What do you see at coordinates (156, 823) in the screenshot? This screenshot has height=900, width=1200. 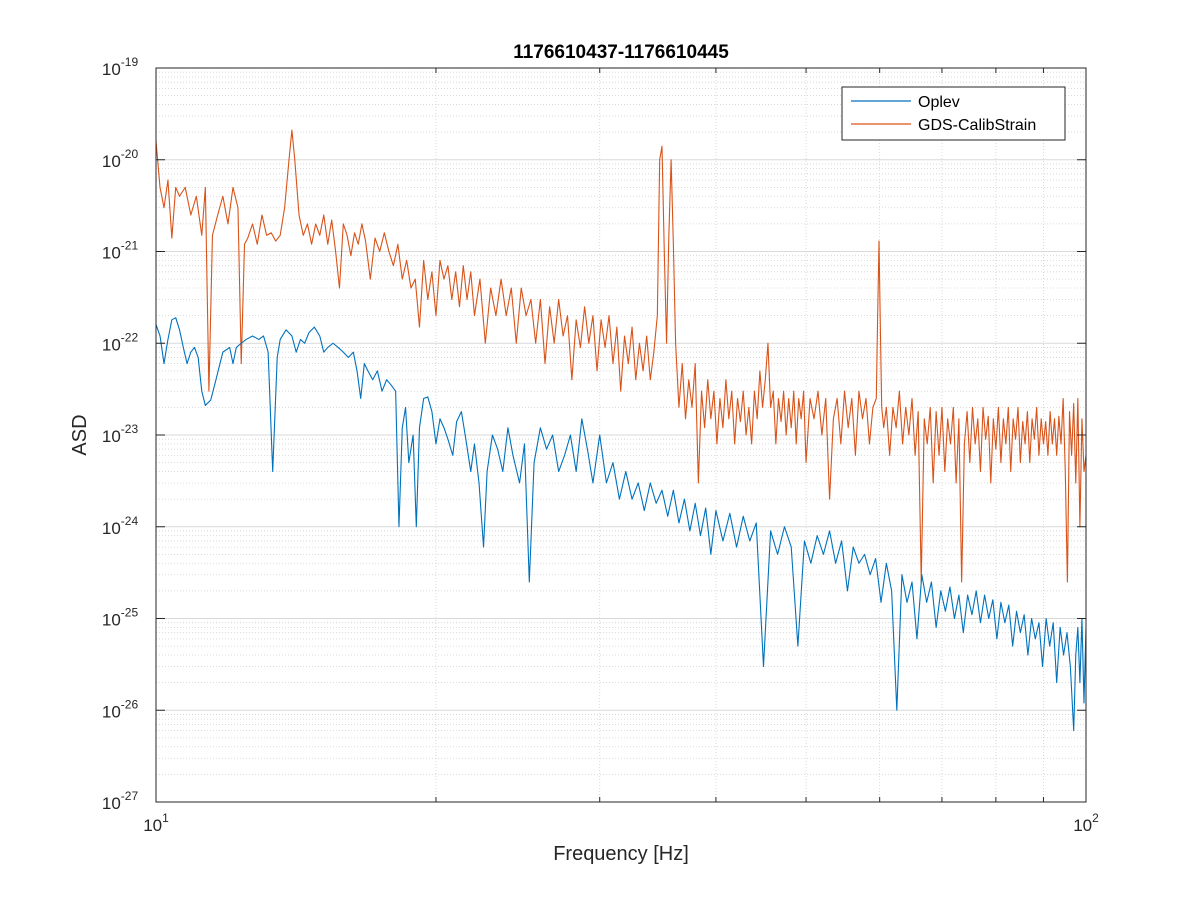 I see `x-tick-label: 10¹` at bounding box center [156, 823].